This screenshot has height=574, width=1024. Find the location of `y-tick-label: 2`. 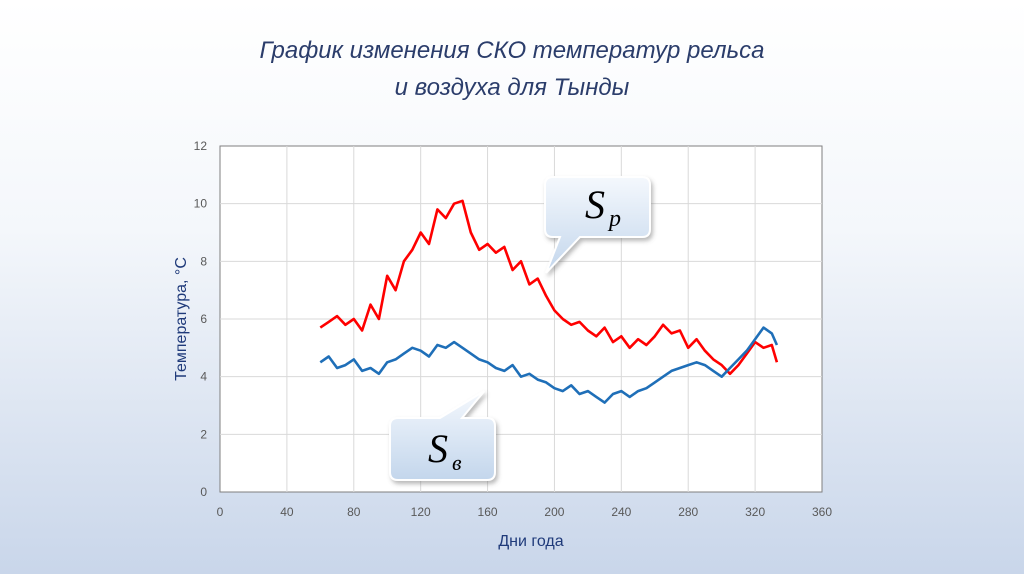

y-tick-label: 2 is located at coordinates (203, 434).